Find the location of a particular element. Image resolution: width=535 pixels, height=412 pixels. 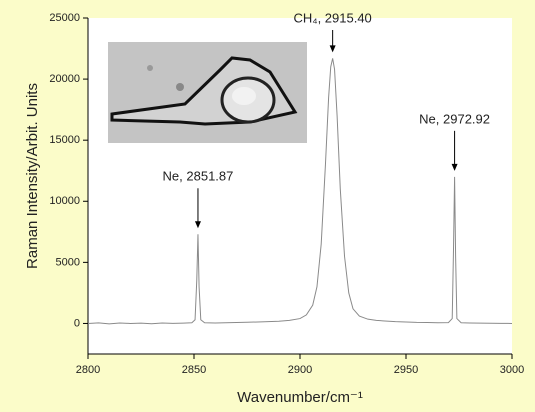

x-tick-label: 2800 is located at coordinates (88, 370).